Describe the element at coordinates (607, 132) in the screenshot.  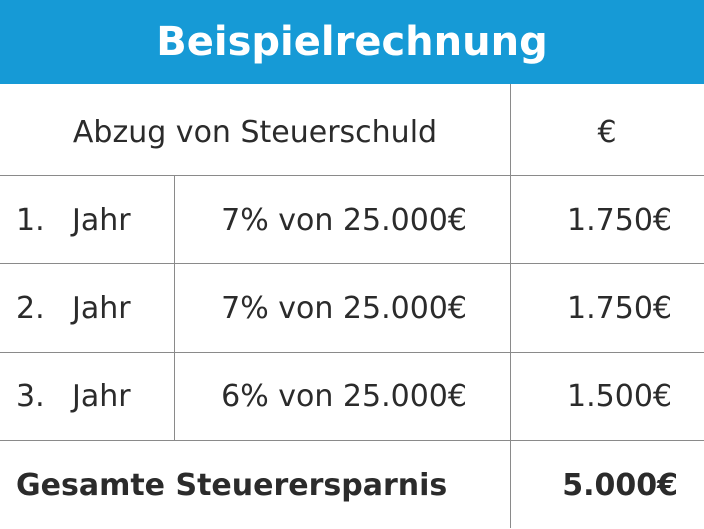
I see `column-header: €` at that location.